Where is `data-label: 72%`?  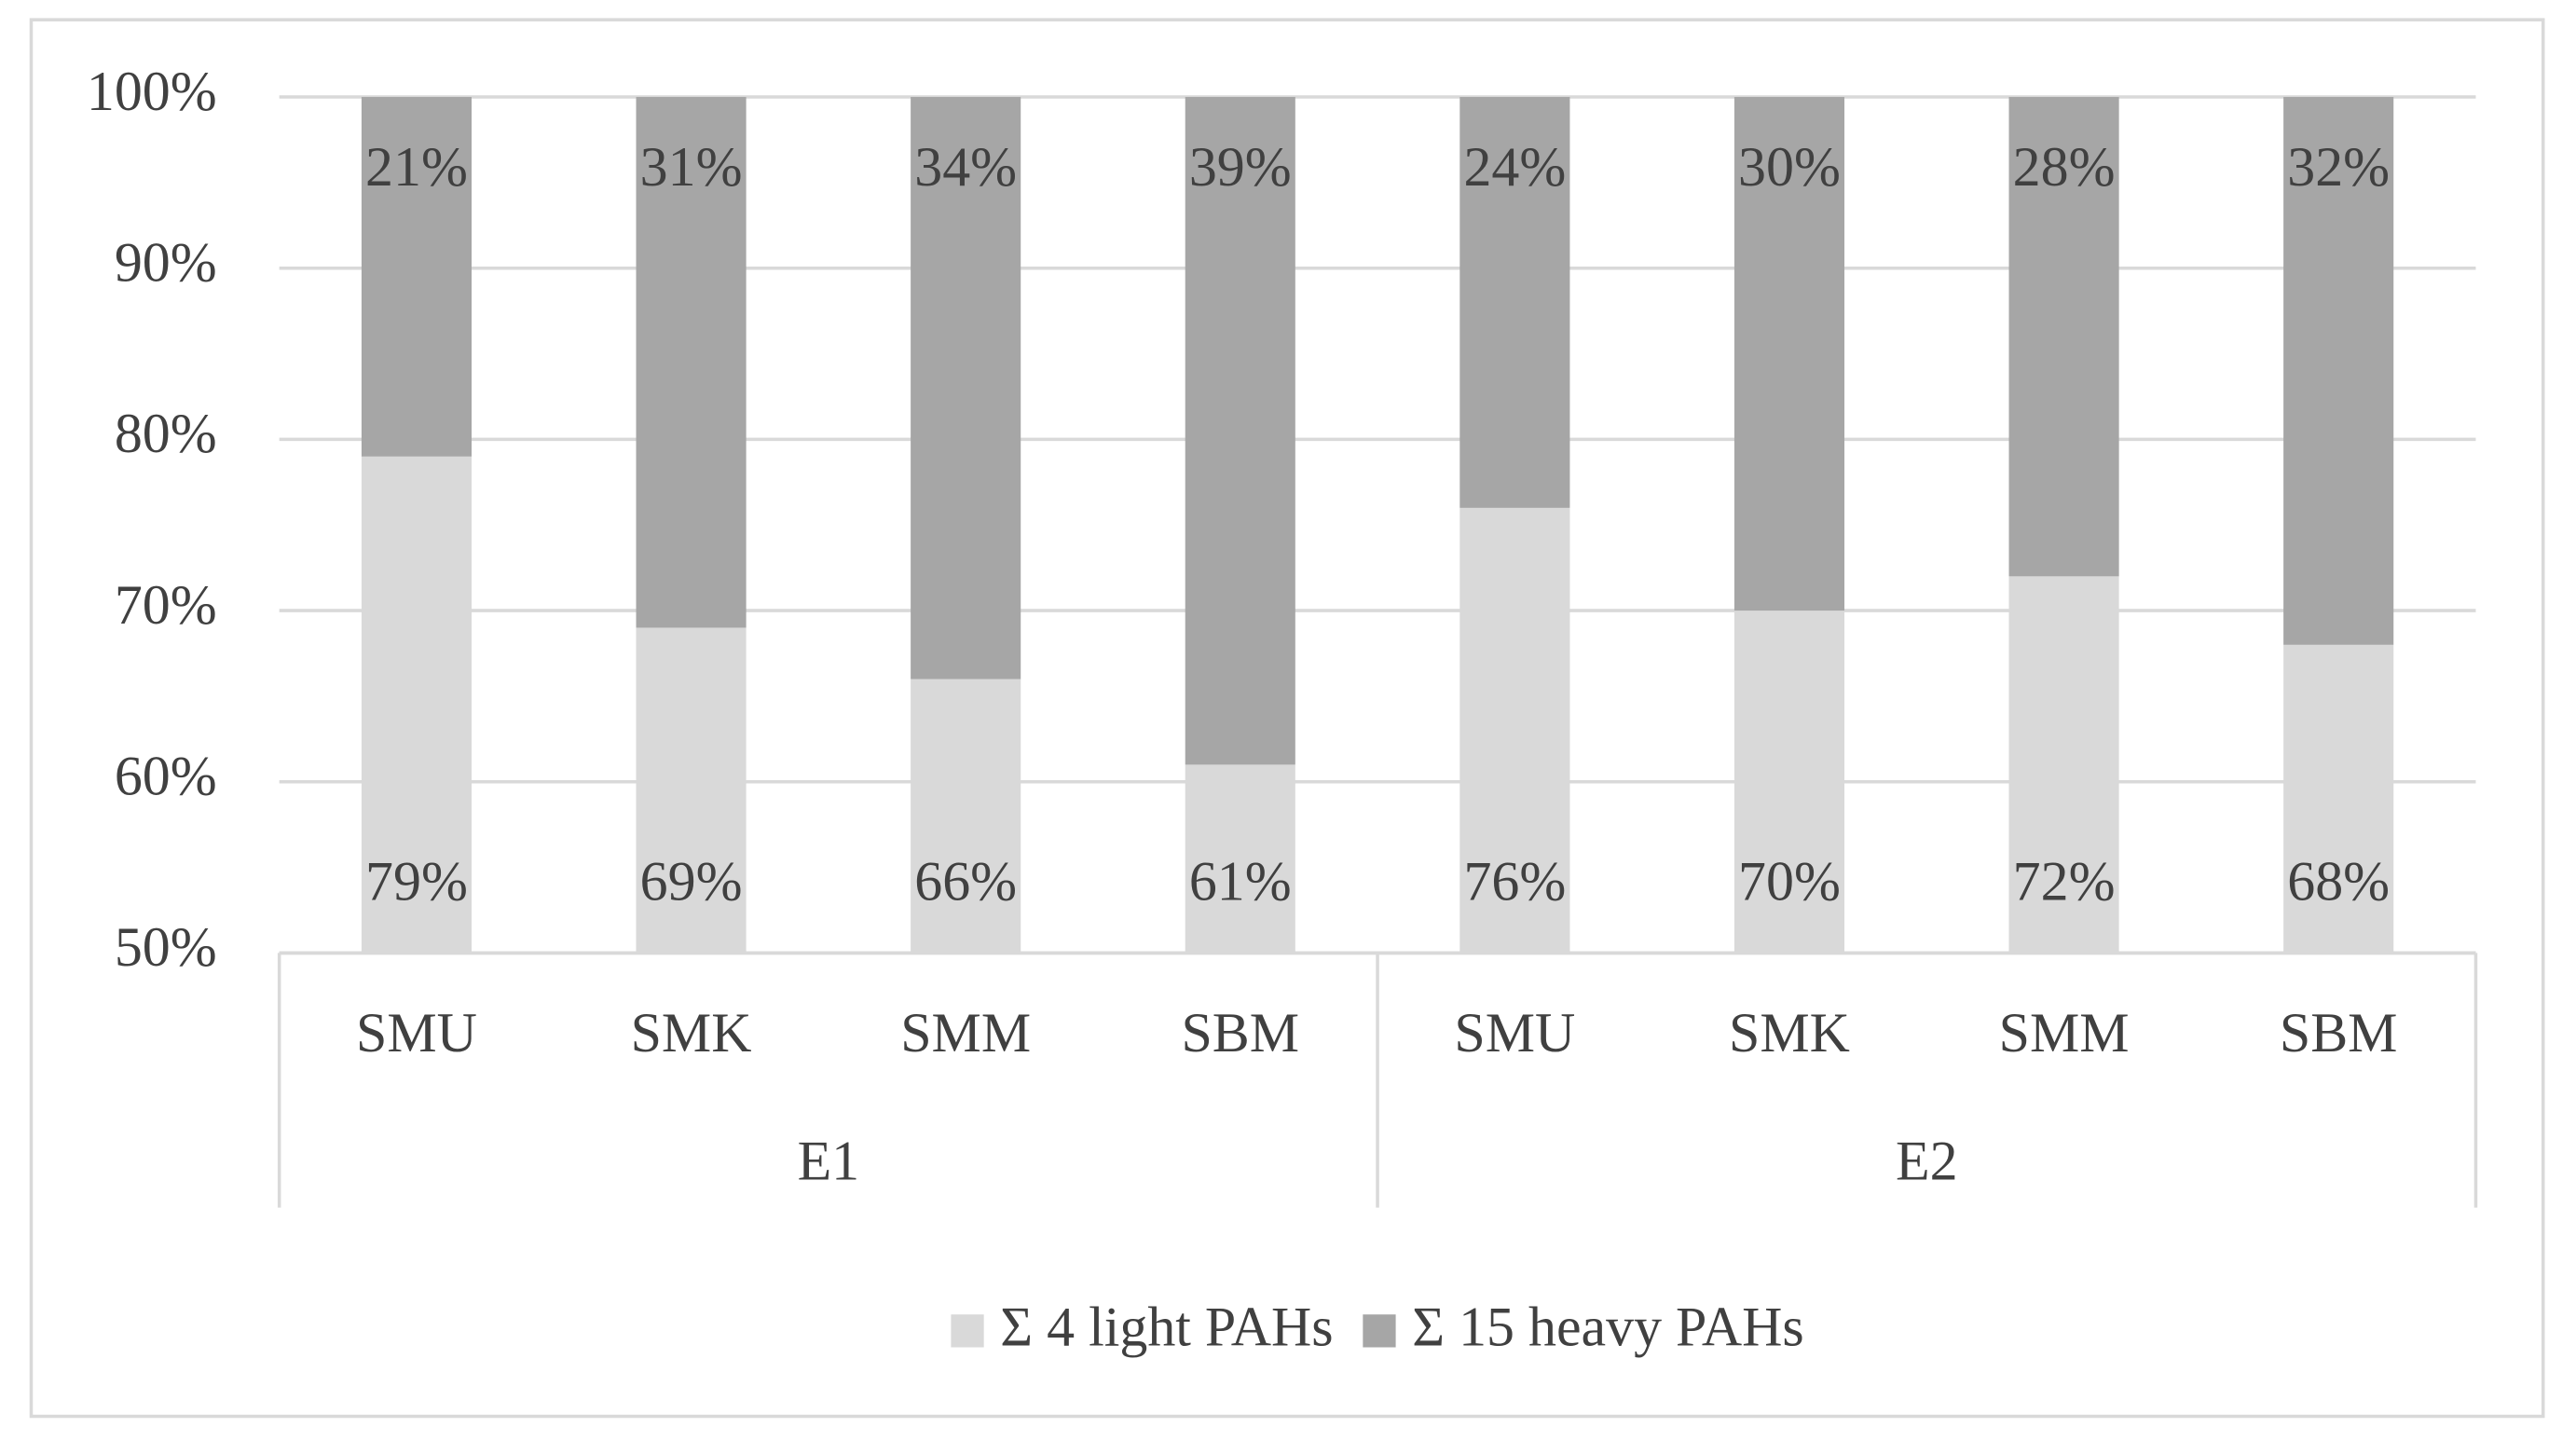
data-label: 72% is located at coordinates (2064, 882).